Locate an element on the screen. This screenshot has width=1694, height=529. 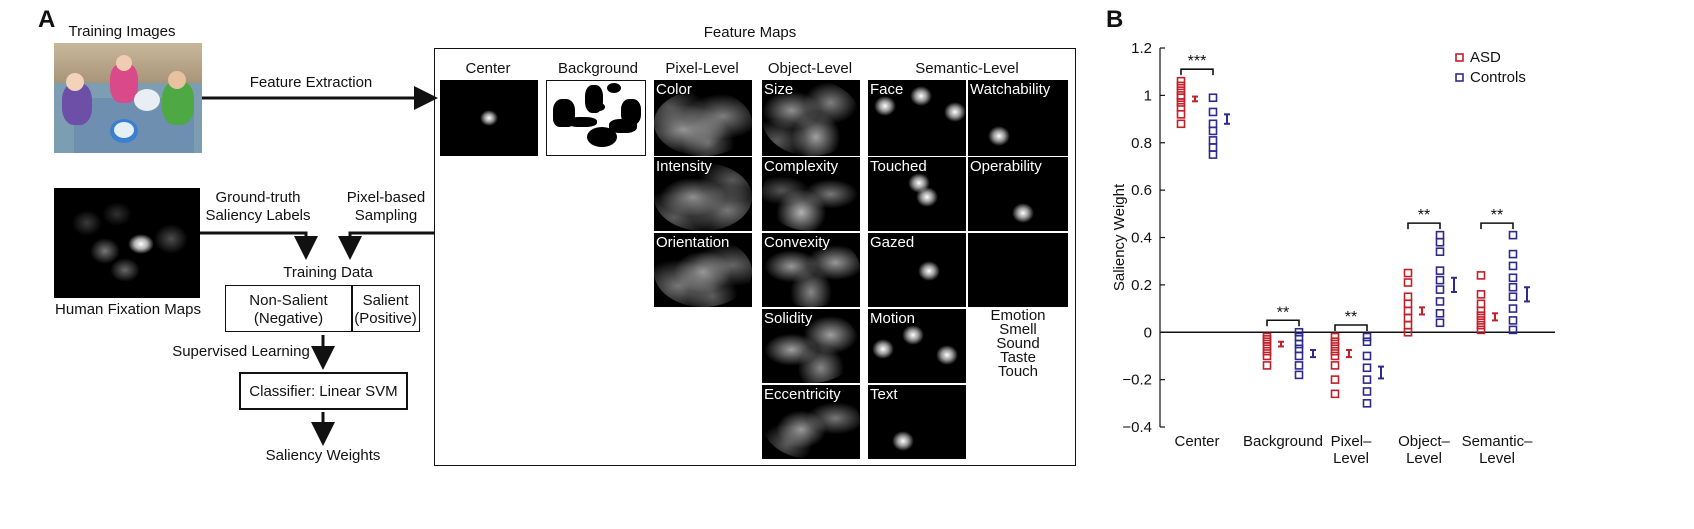
face-map: Face is located at coordinates (917, 118).